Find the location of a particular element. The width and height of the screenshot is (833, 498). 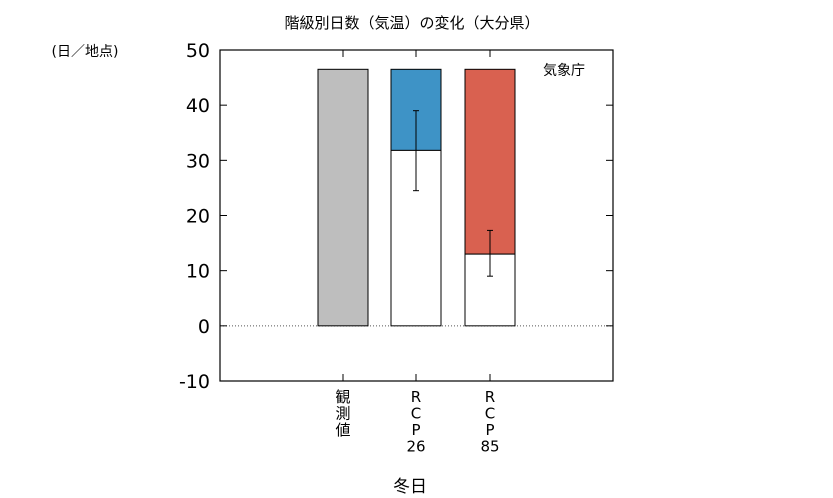

y-tick-label-40: 40 is located at coordinates (198, 106).